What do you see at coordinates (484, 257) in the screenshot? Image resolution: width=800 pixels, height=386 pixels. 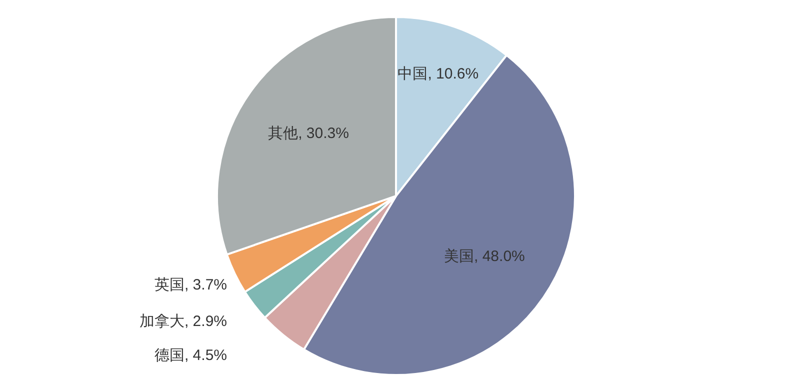 I see `slice-label: 美国, 48.0%` at bounding box center [484, 257].